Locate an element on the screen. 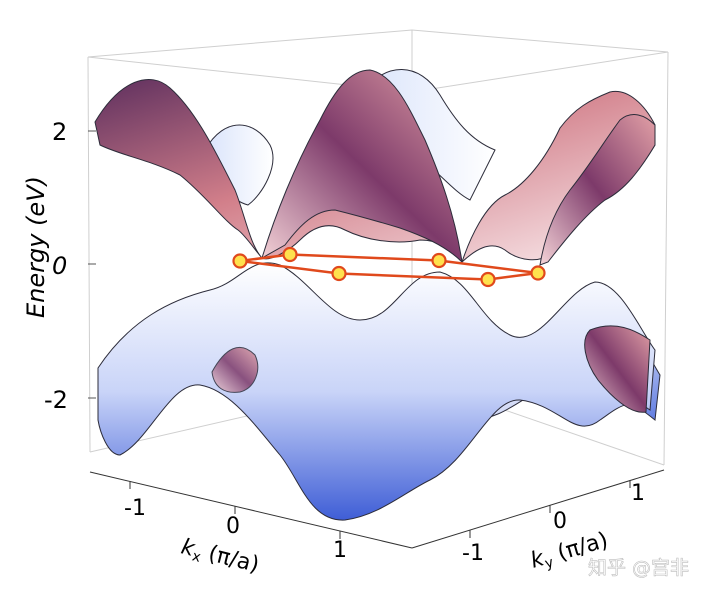  kx-axis: -1 0 1 kx (π/a) is located at coordinates (251, 525).